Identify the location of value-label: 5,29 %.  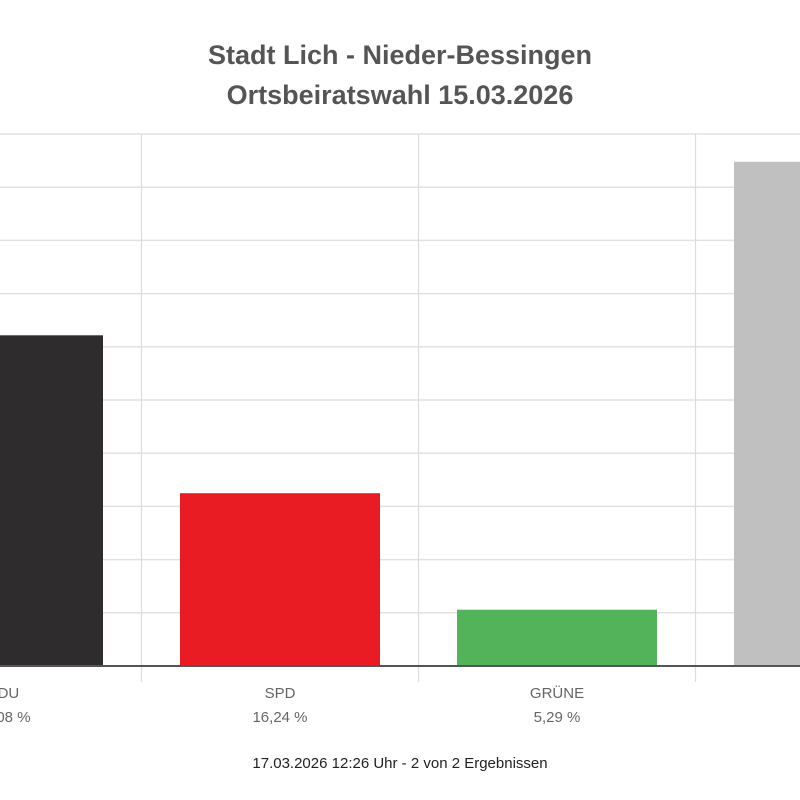
(557, 717).